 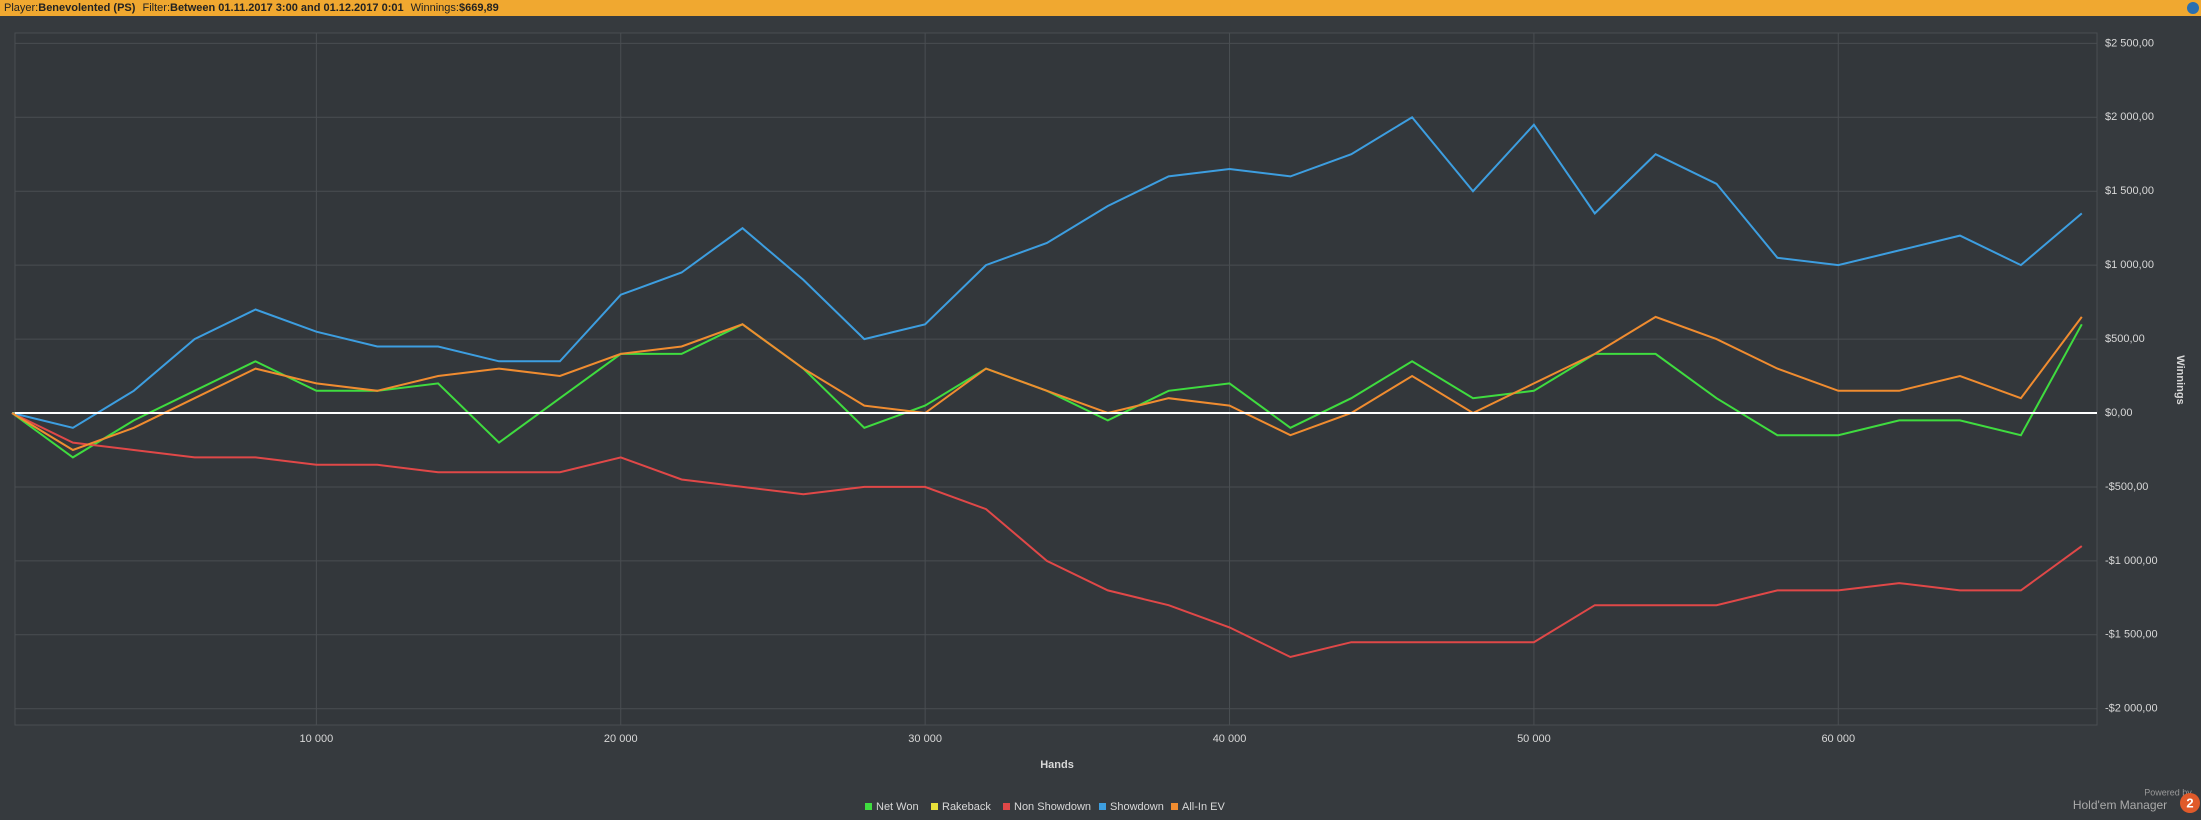 I want to click on x-tick-label: 30 000, so click(x=925, y=739).